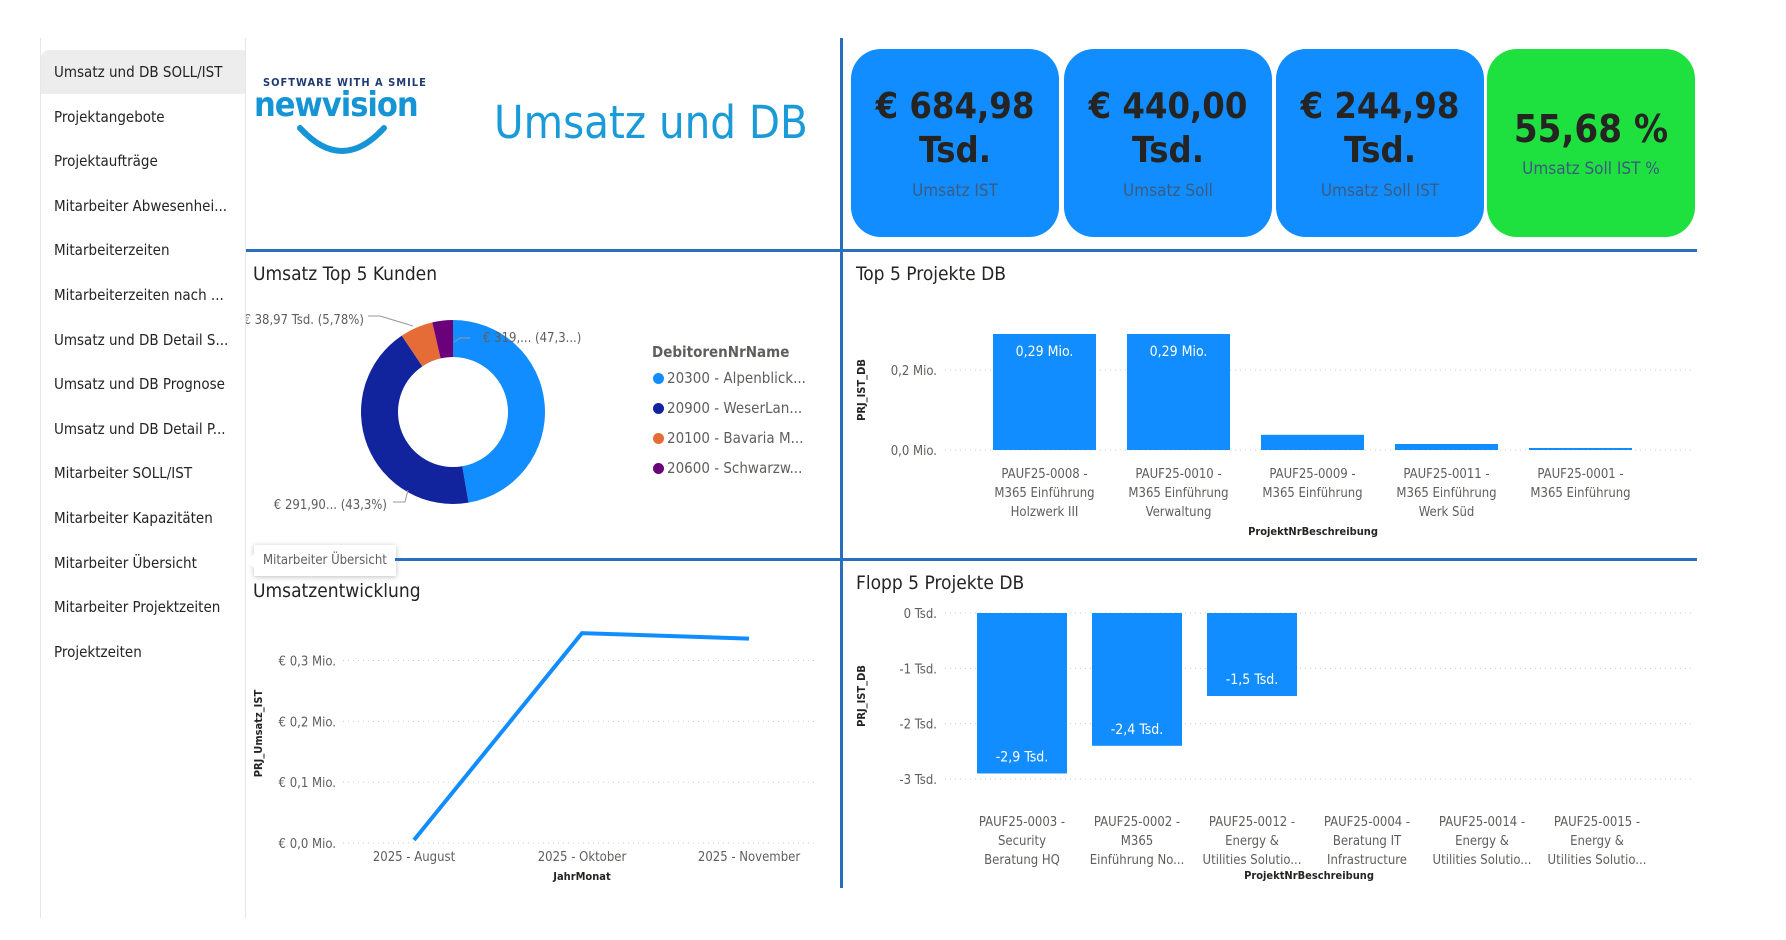 The width and height of the screenshot is (1786, 940). I want to click on kpi-label: Umsatz Soll, so click(1168, 191).